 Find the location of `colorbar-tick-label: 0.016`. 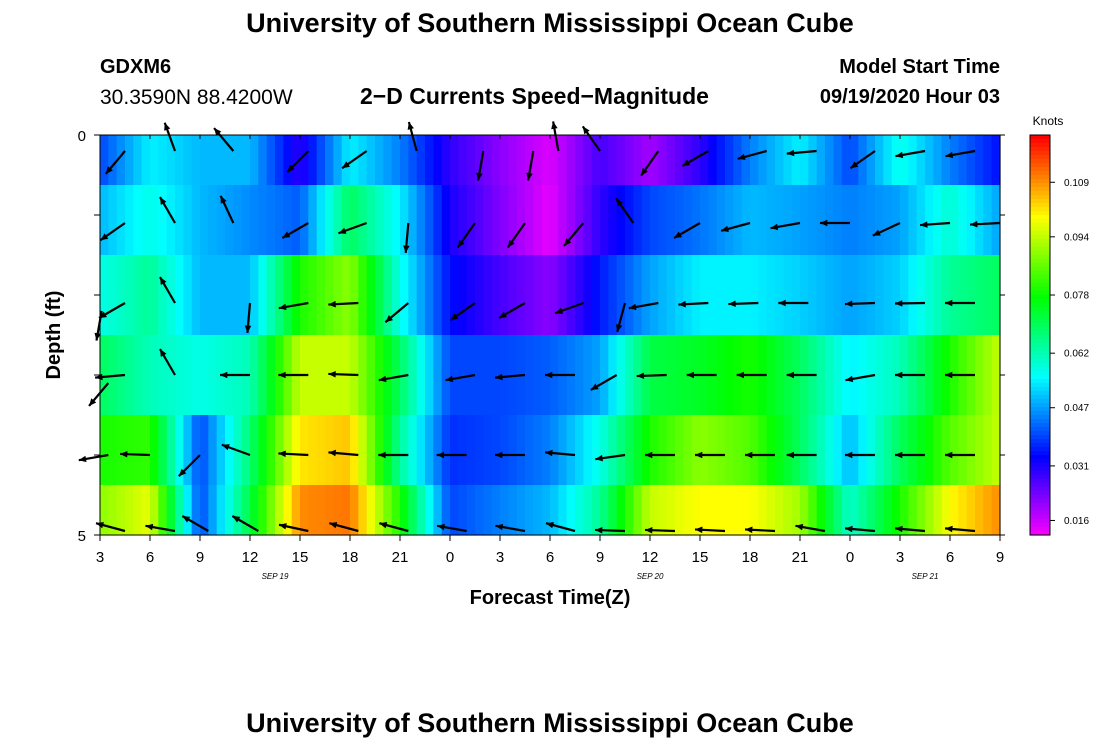

colorbar-tick-label: 0.016 is located at coordinates (1076, 521).